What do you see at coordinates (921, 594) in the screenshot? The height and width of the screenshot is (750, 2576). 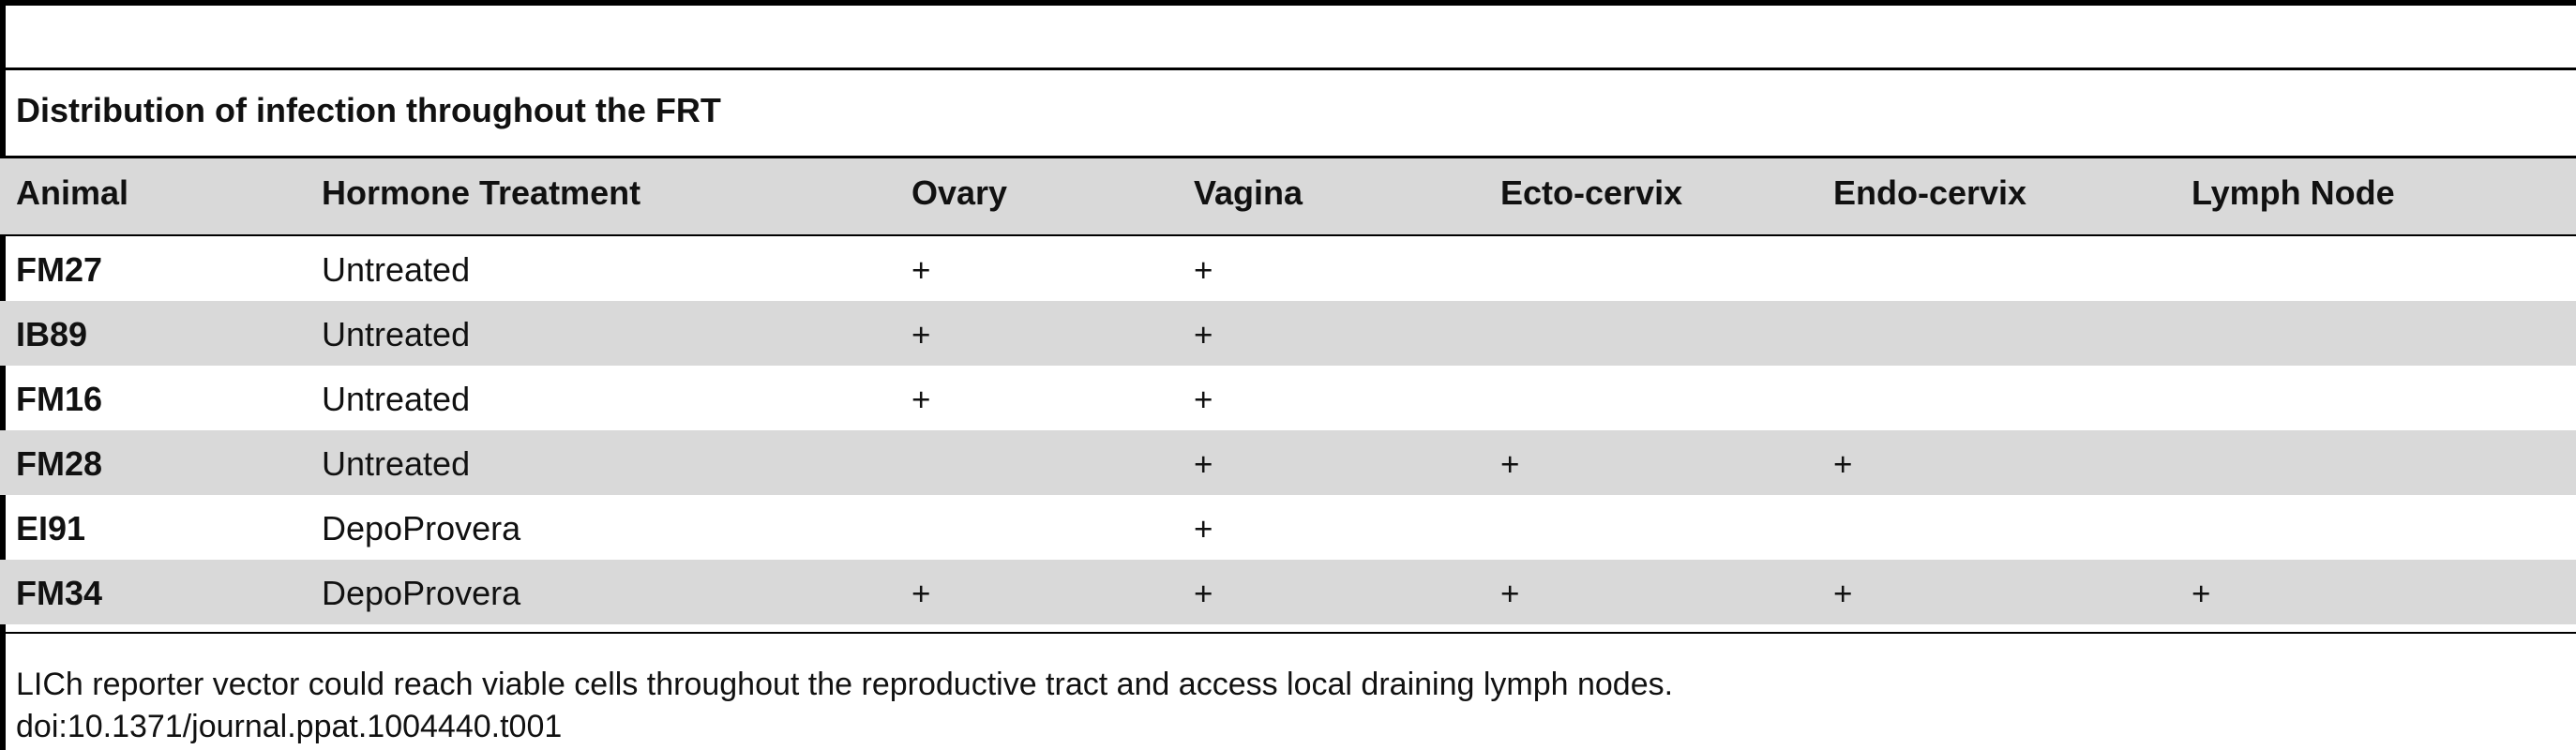 I see `ovary-mark-fm34: +` at bounding box center [921, 594].